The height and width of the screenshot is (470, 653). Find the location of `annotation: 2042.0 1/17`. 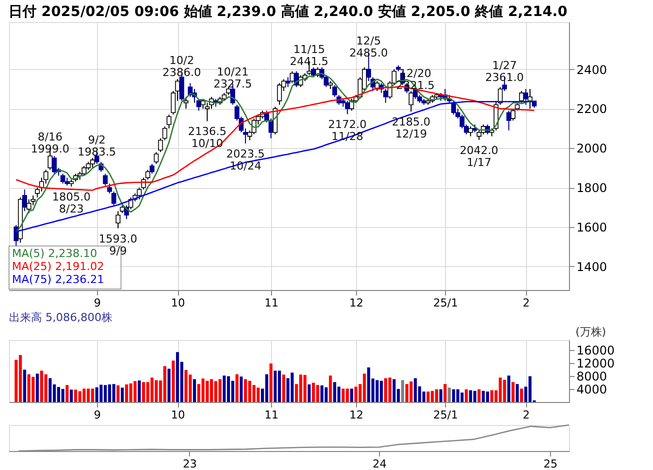

annotation: 2042.0 1/17 is located at coordinates (479, 156).